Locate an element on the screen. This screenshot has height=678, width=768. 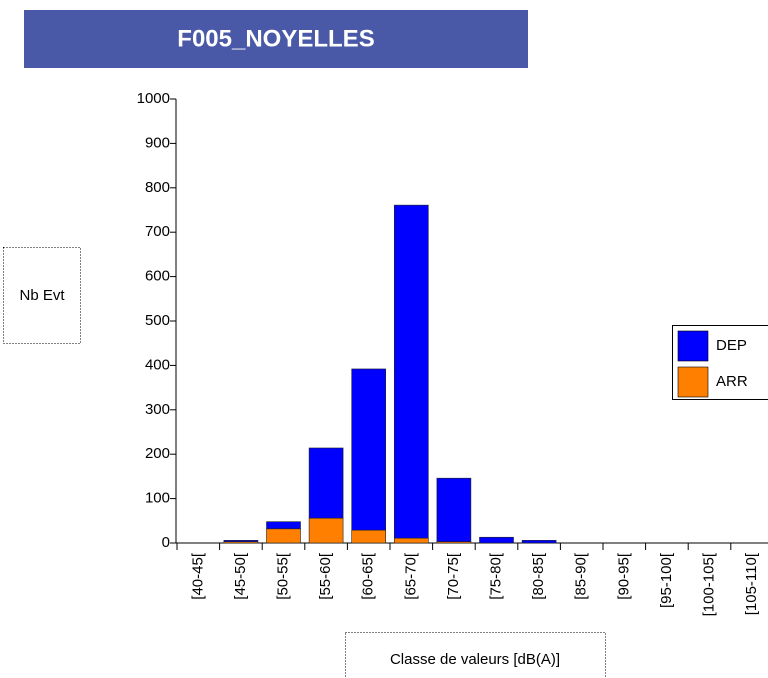
title-box is located at coordinates (276, 39).